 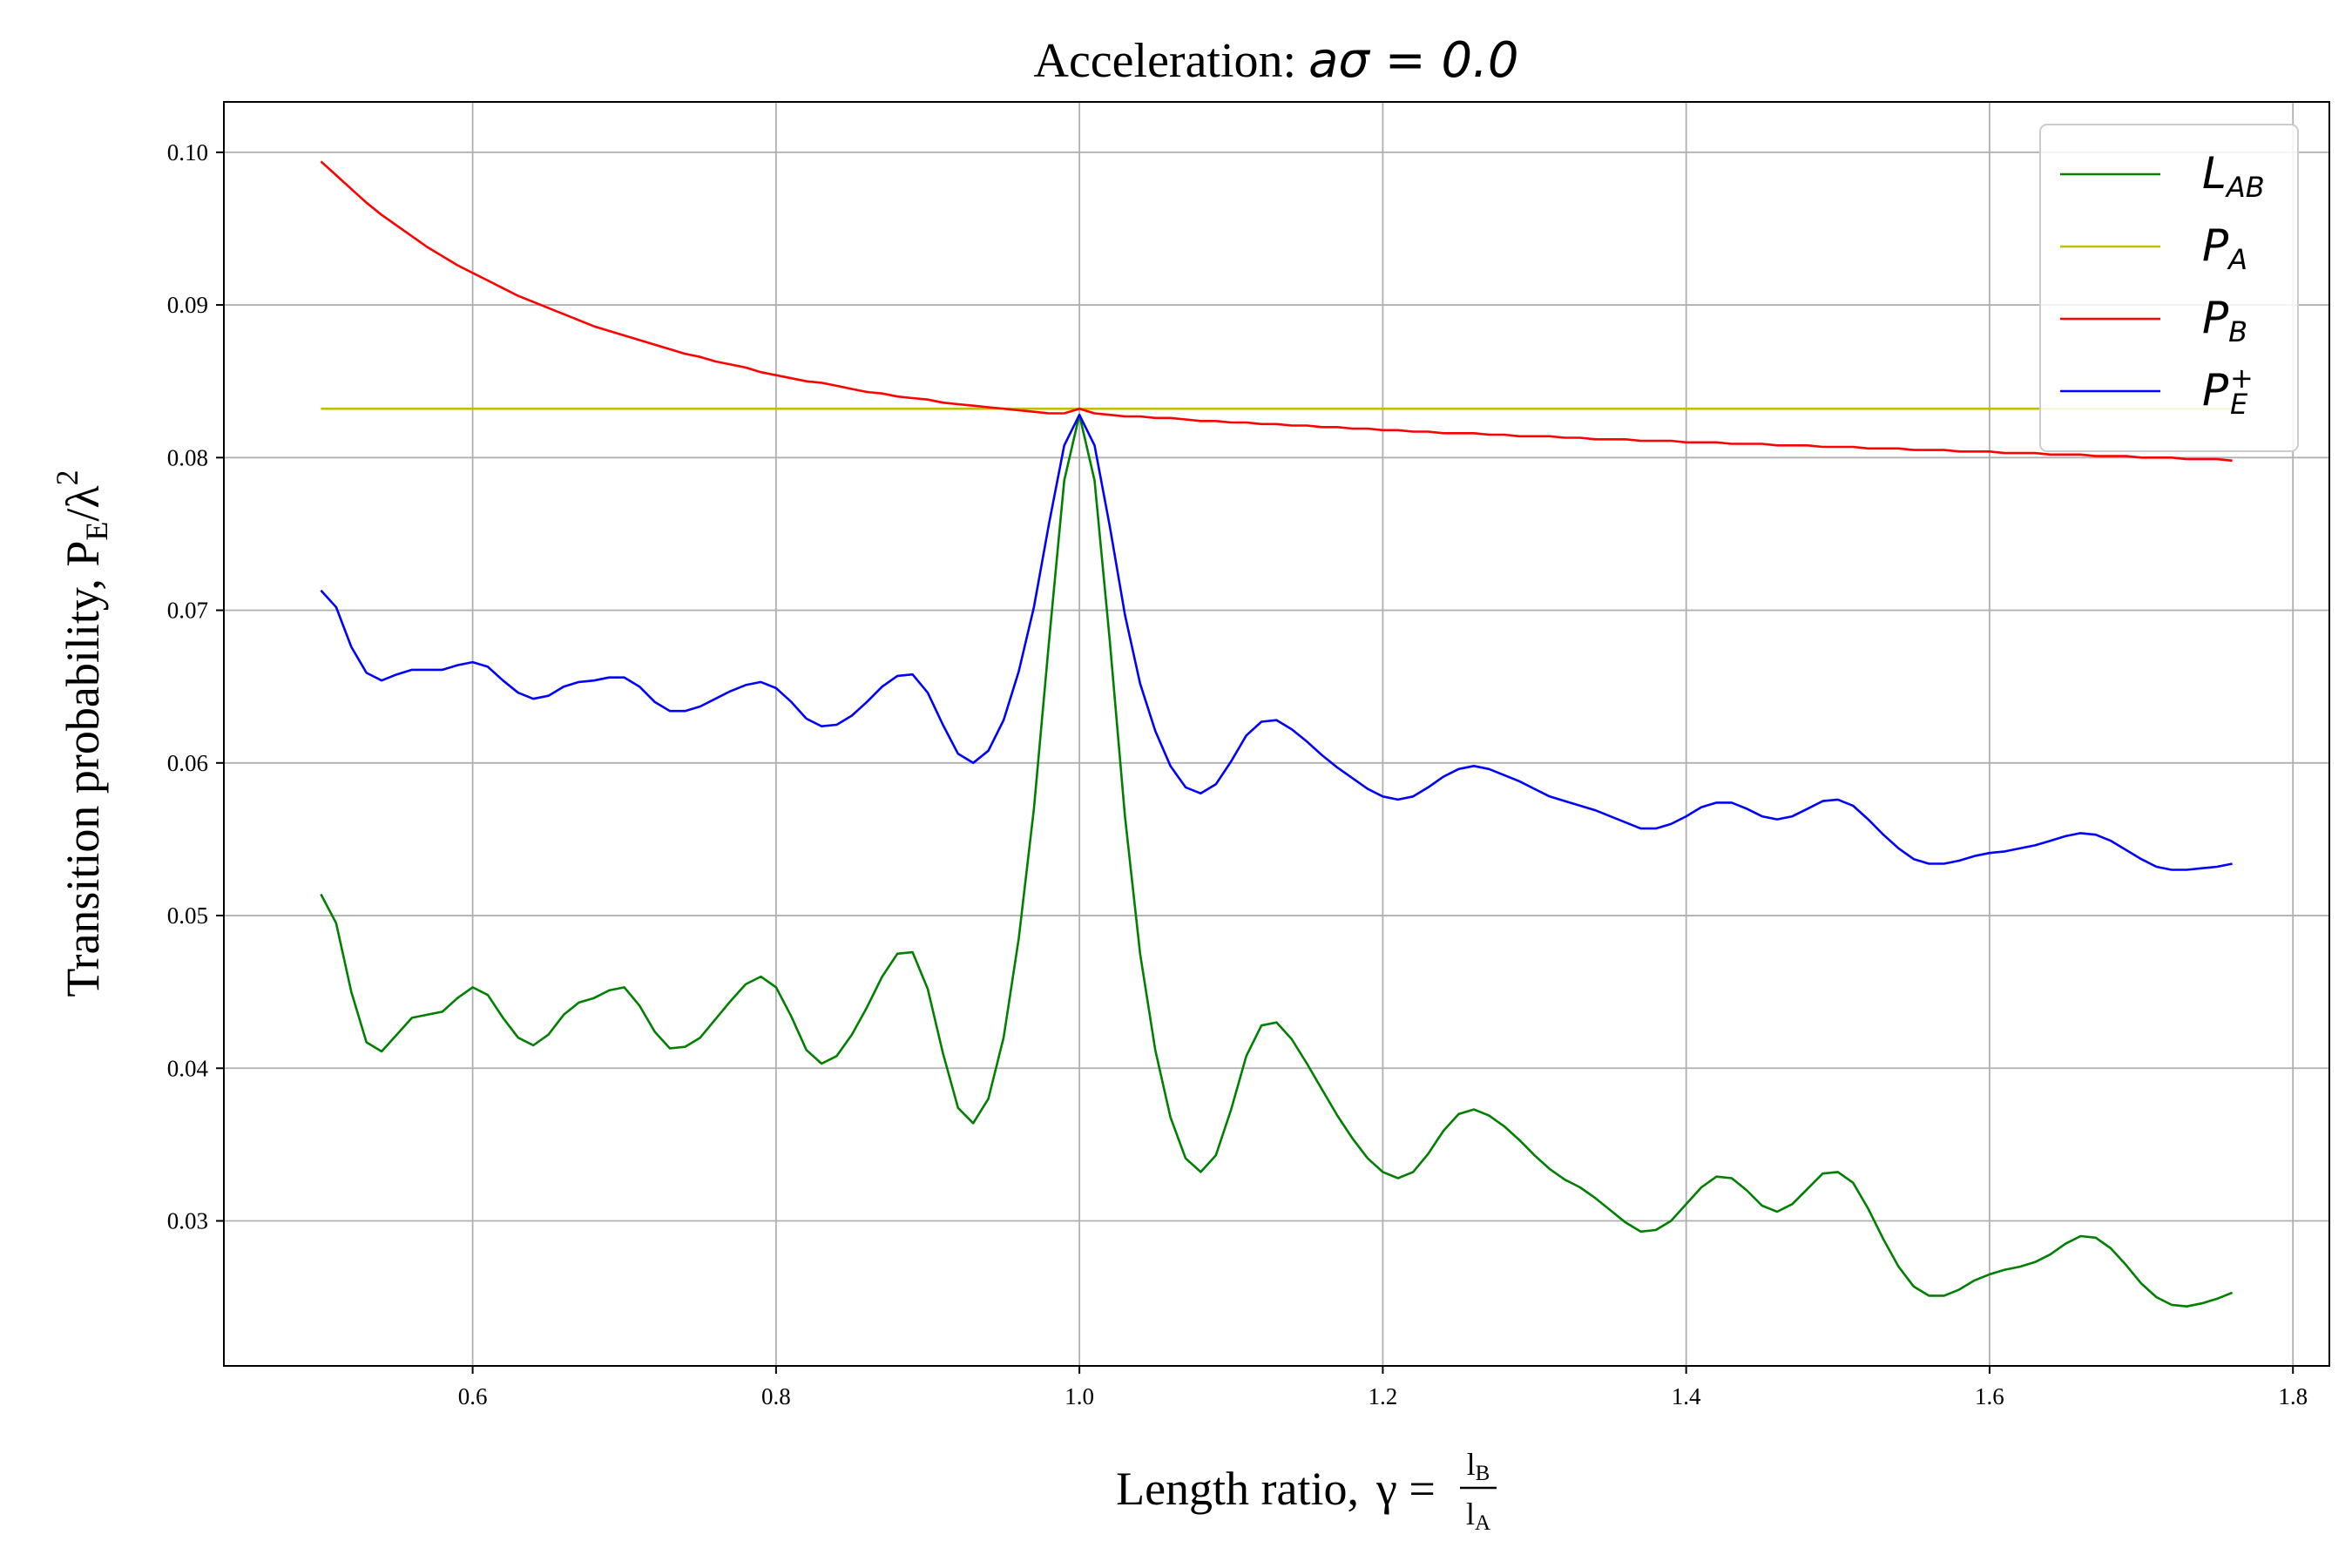 What do you see at coordinates (1413, 61) in the screenshot?
I see `title-math: aσ = 0.0` at bounding box center [1413, 61].